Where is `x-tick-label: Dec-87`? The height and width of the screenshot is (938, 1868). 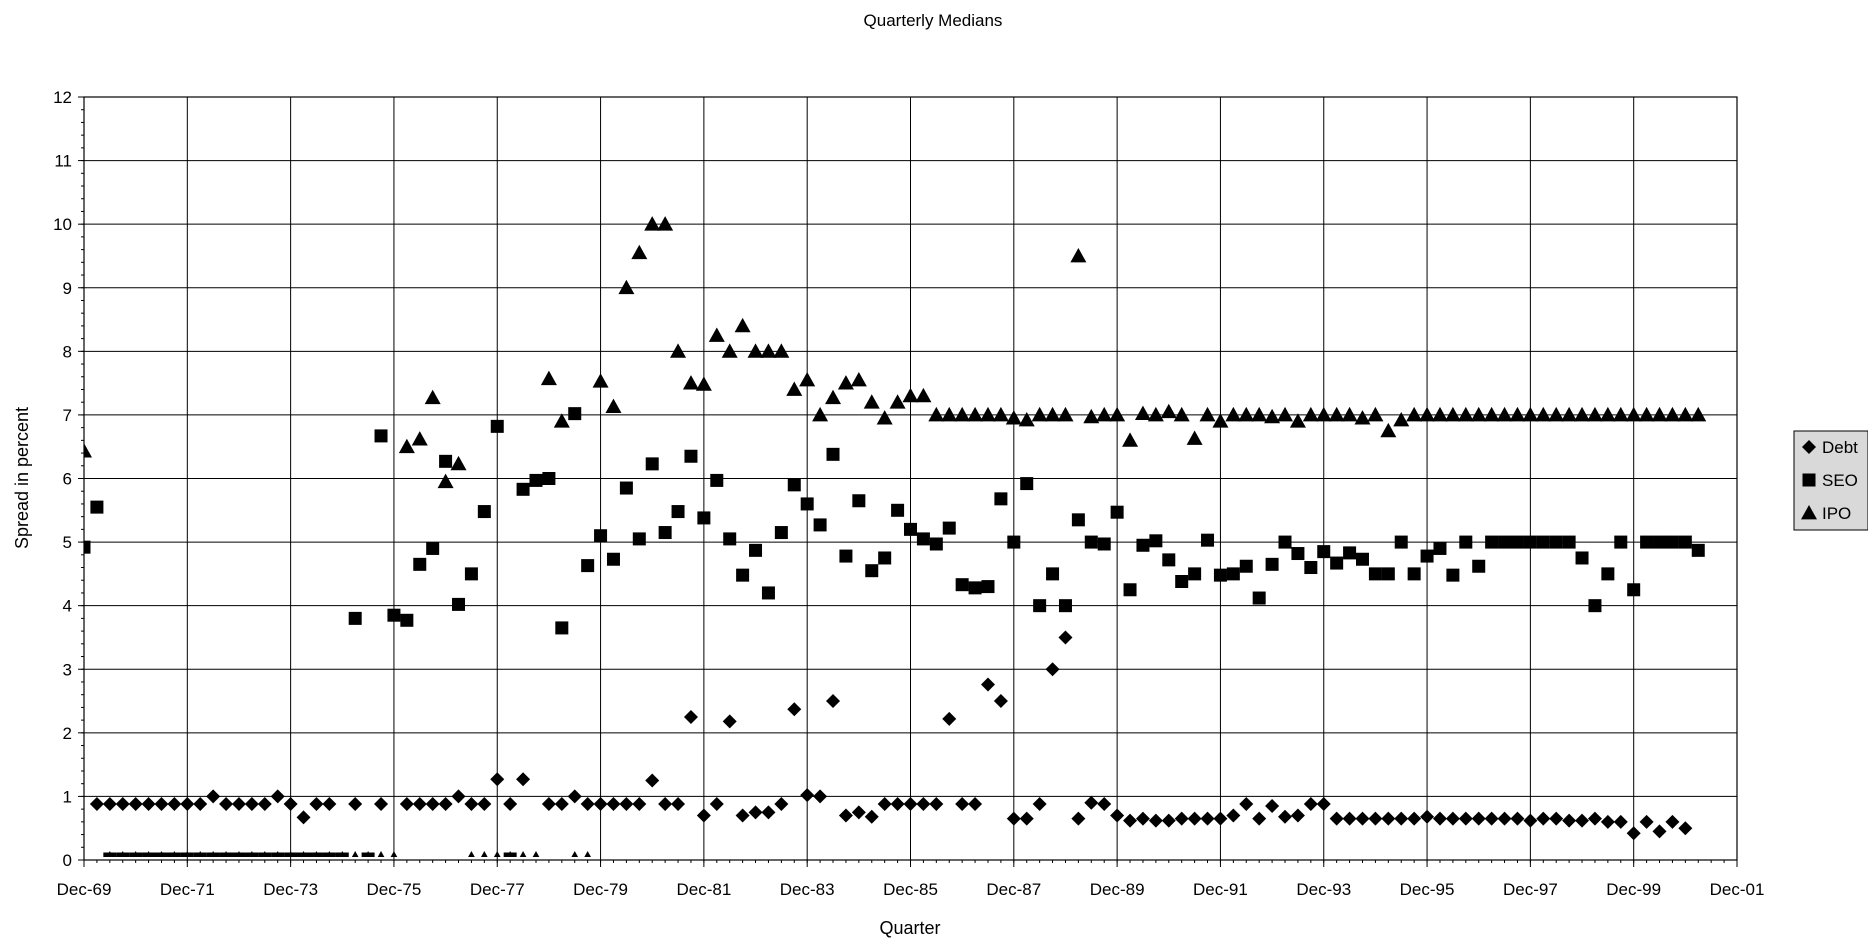 x-tick-label: Dec-87 is located at coordinates (1013, 889).